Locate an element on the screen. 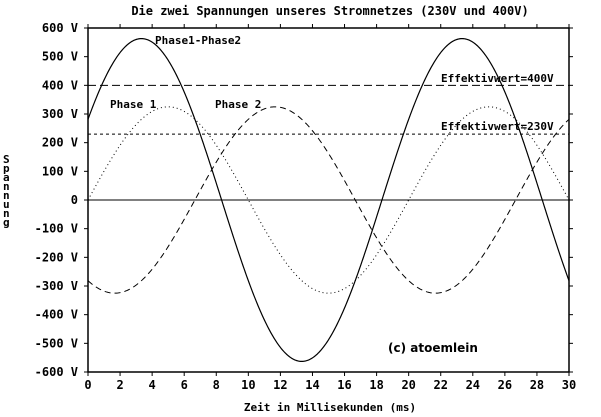  x-tick-label: 22 is located at coordinates (441, 385).